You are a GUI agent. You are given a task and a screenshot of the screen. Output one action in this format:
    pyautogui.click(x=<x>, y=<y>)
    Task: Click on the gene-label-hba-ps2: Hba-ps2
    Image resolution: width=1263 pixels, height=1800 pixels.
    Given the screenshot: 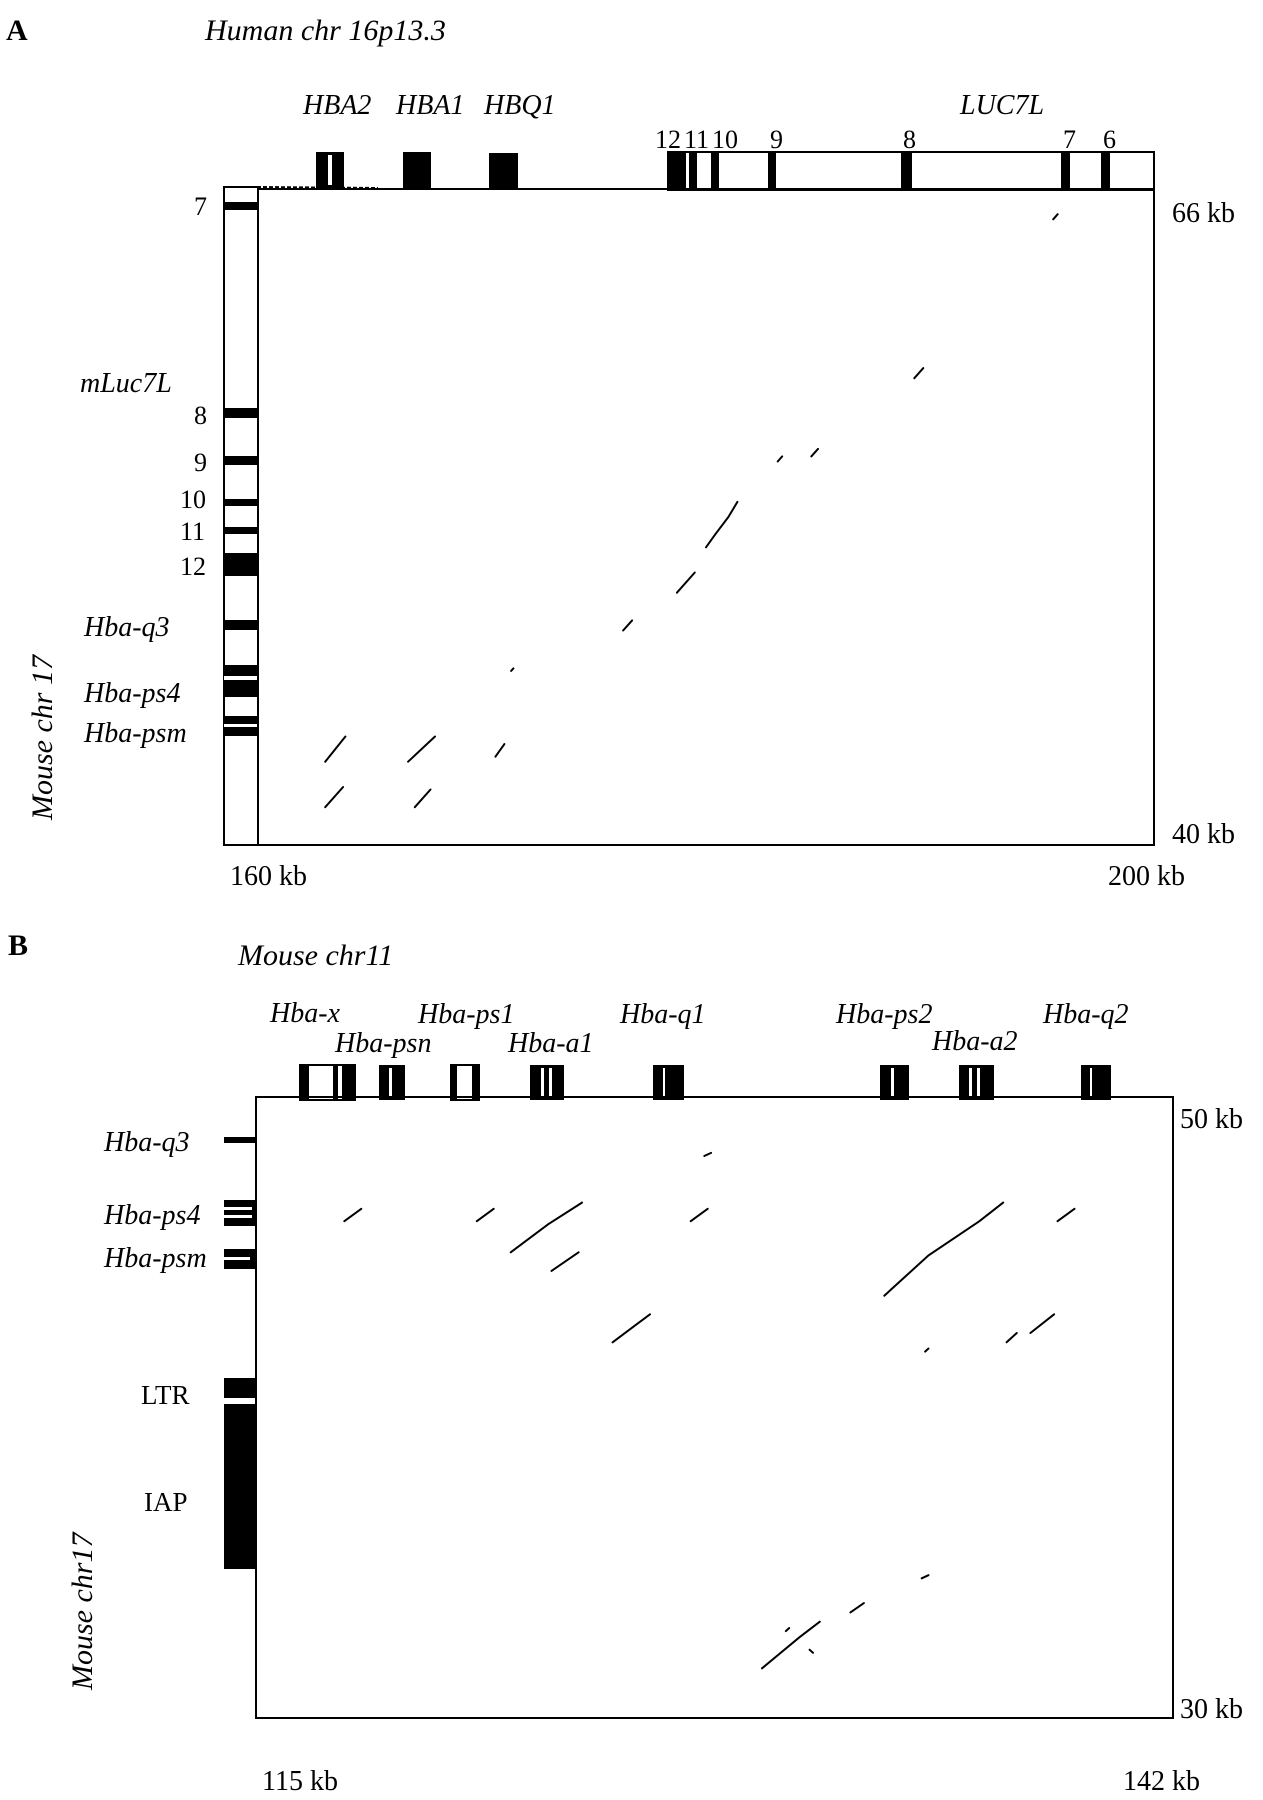 What is the action you would take?
    pyautogui.click(x=883, y=1014)
    